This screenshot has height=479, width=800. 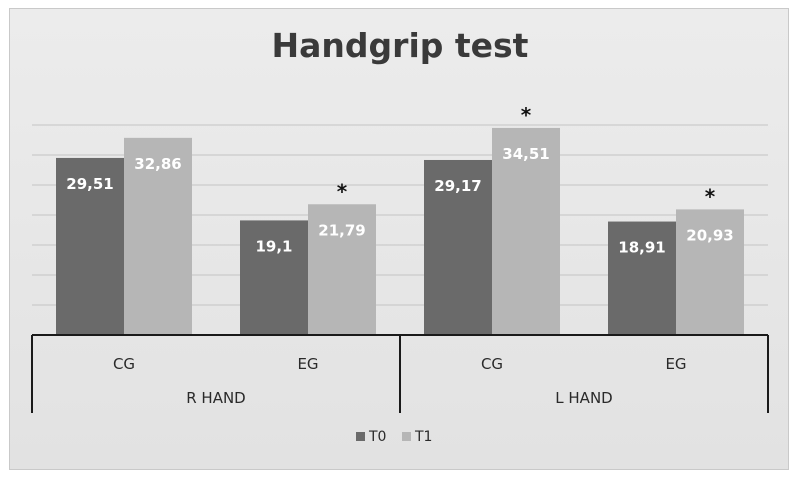 I want to click on legend-label-t0: T0, so click(x=377, y=437).